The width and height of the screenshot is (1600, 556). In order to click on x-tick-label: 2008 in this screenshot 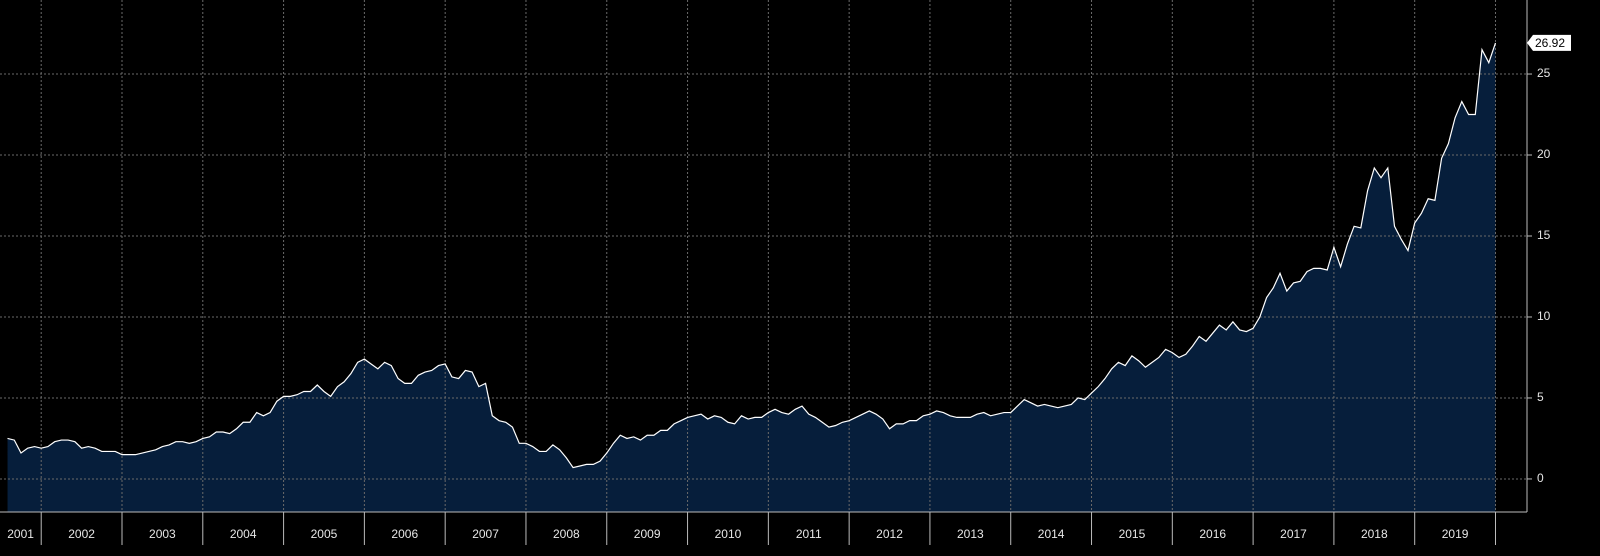, I will do `click(566, 534)`.